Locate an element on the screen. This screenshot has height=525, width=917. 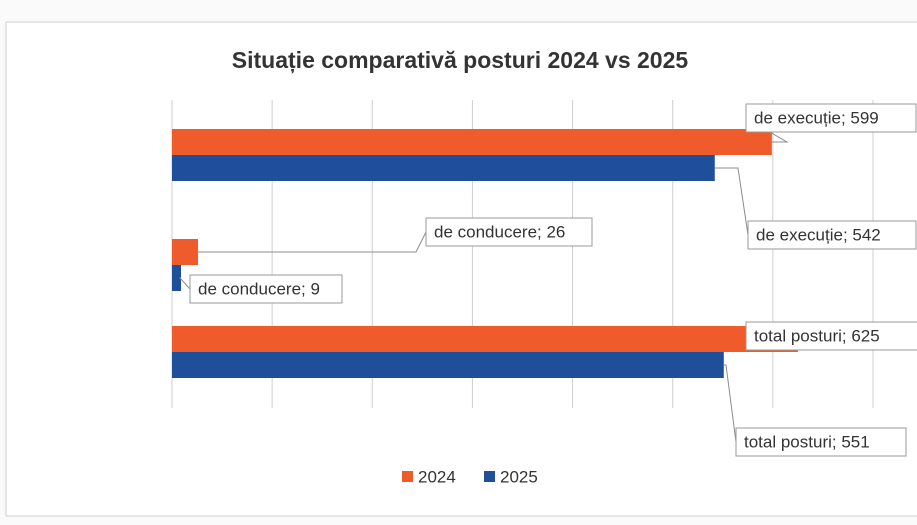
legend-label: 2025 is located at coordinates (519, 476).